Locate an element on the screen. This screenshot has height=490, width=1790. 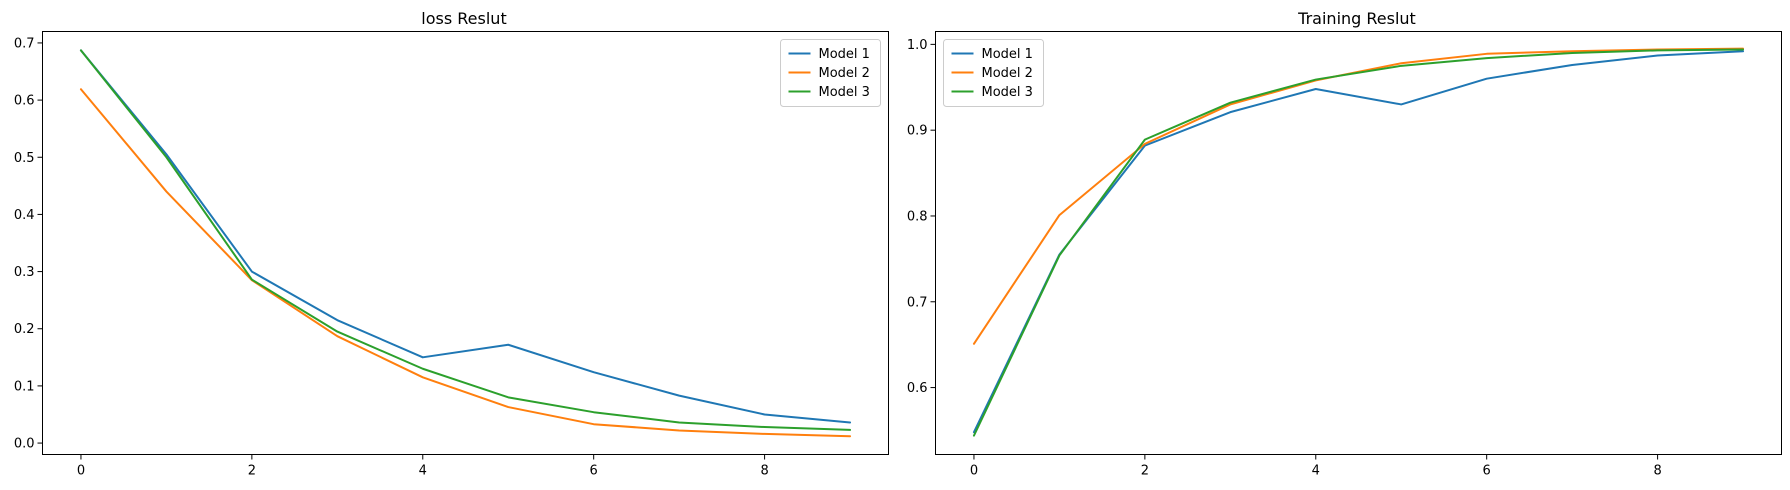
loss-x-tick-label: 4 is located at coordinates (423, 471).